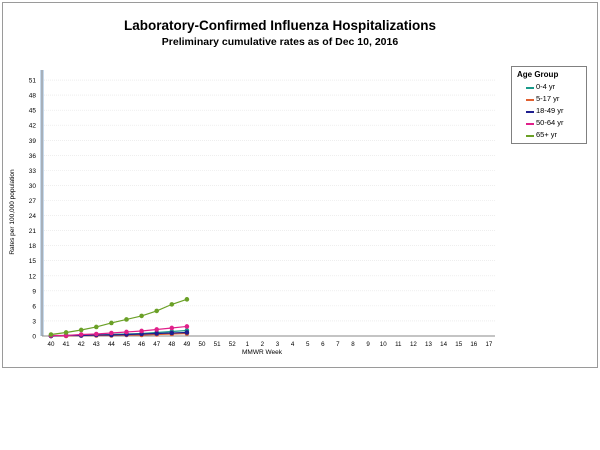 Image resolution: width=600 pixels, height=450 pixels. I want to click on x-axis-label: MMWR Week, so click(262, 352).